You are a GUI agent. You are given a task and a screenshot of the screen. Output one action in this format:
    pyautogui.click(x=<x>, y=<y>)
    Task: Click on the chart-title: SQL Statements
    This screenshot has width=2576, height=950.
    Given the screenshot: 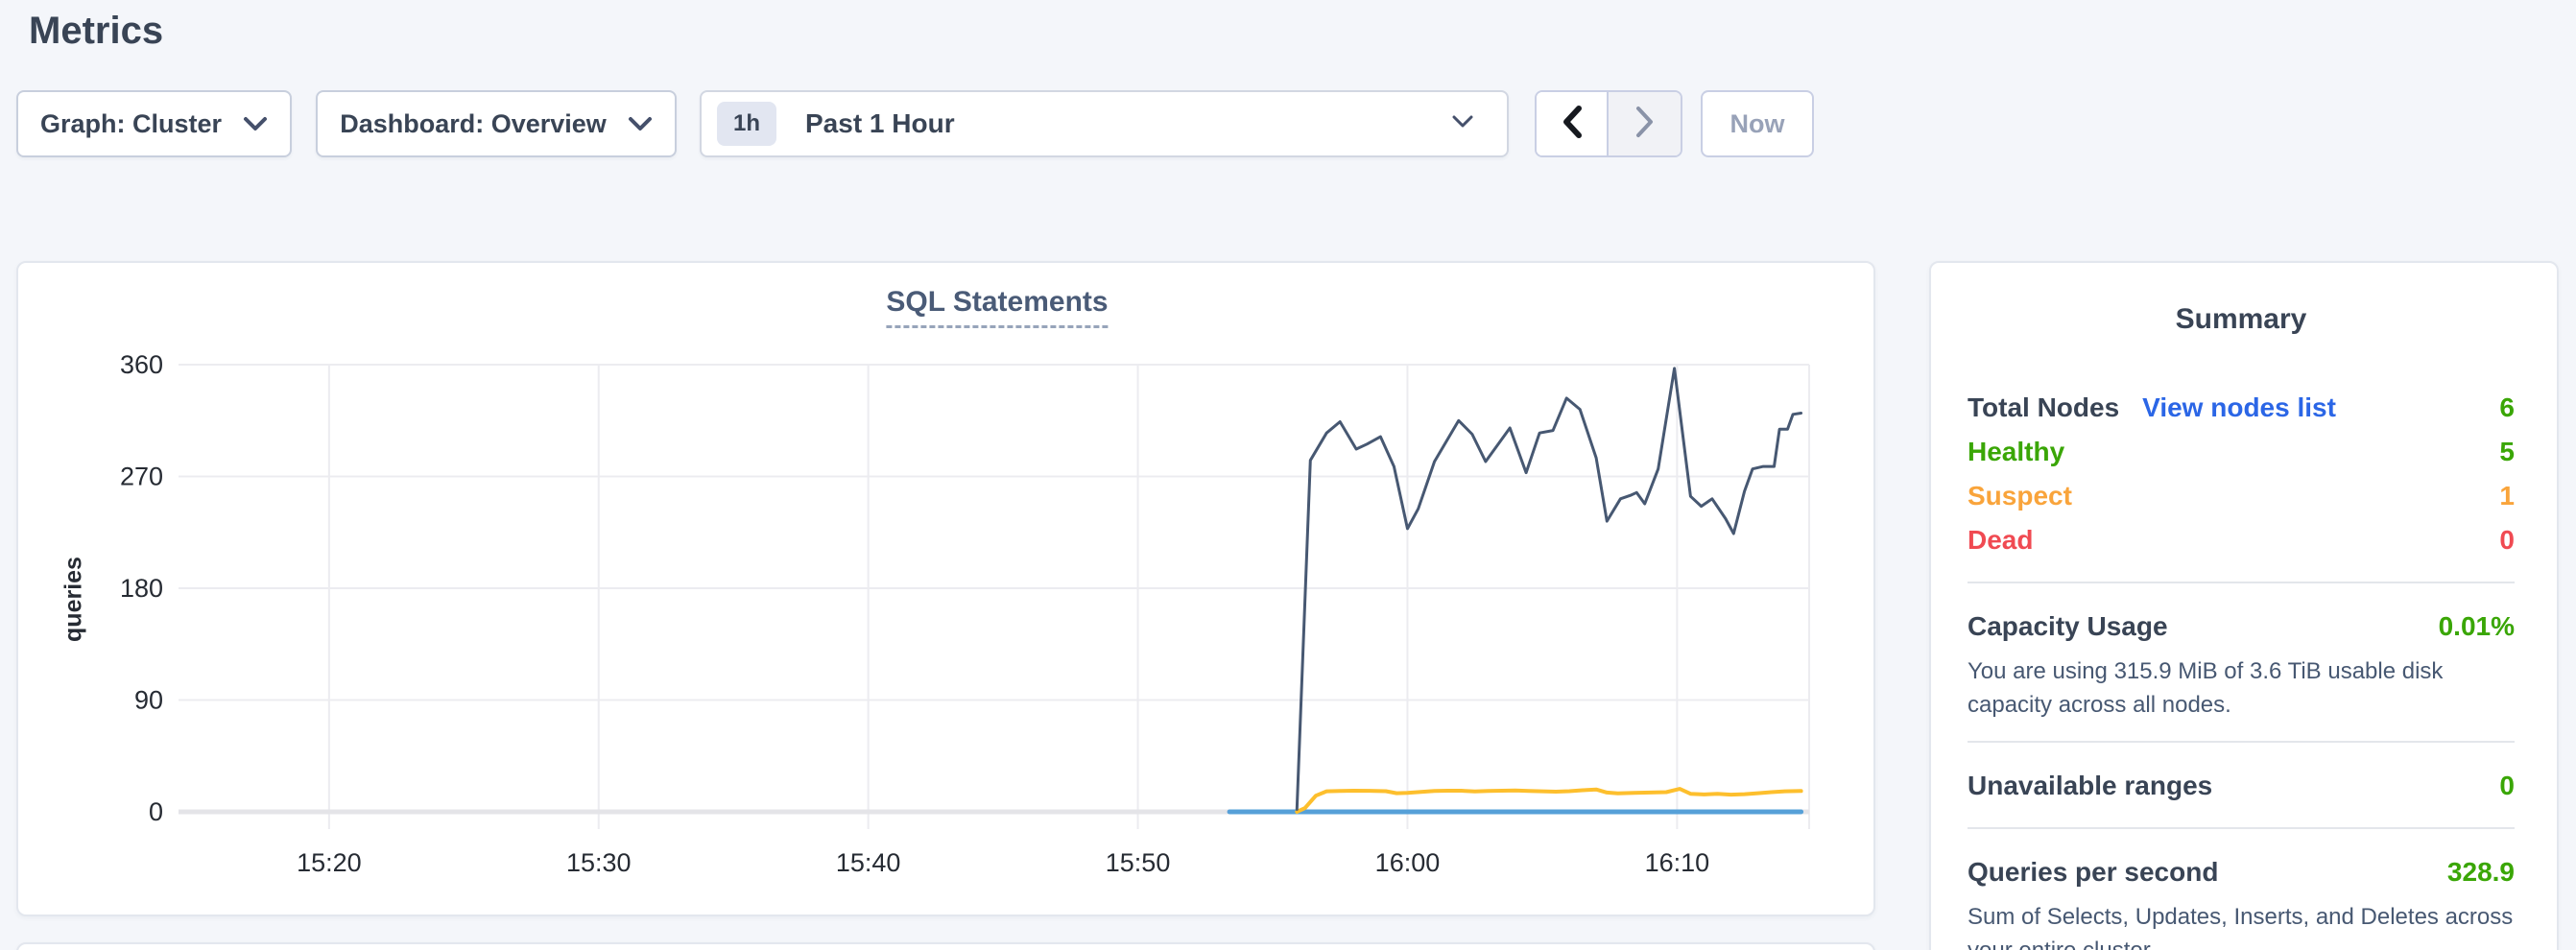 What is the action you would take?
    pyautogui.click(x=997, y=307)
    